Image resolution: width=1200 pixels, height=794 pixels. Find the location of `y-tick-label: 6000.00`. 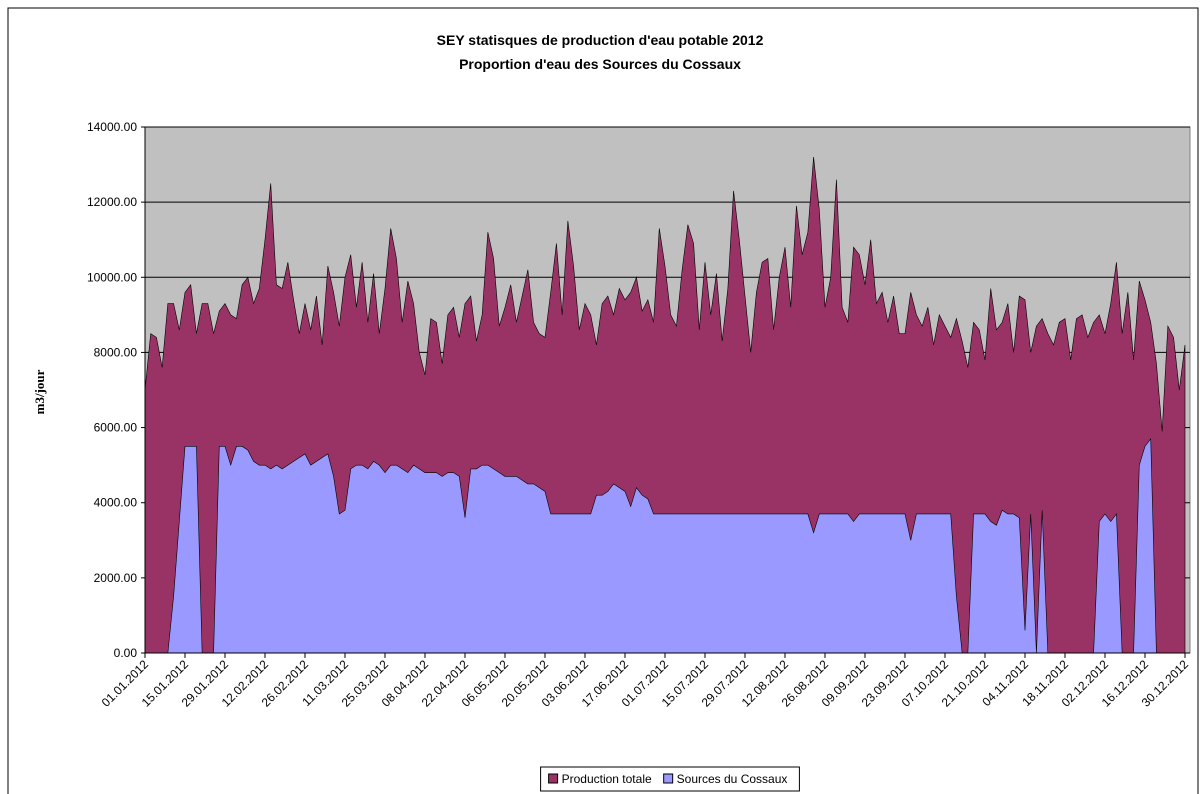

y-tick-label: 6000.00 is located at coordinates (116, 428).